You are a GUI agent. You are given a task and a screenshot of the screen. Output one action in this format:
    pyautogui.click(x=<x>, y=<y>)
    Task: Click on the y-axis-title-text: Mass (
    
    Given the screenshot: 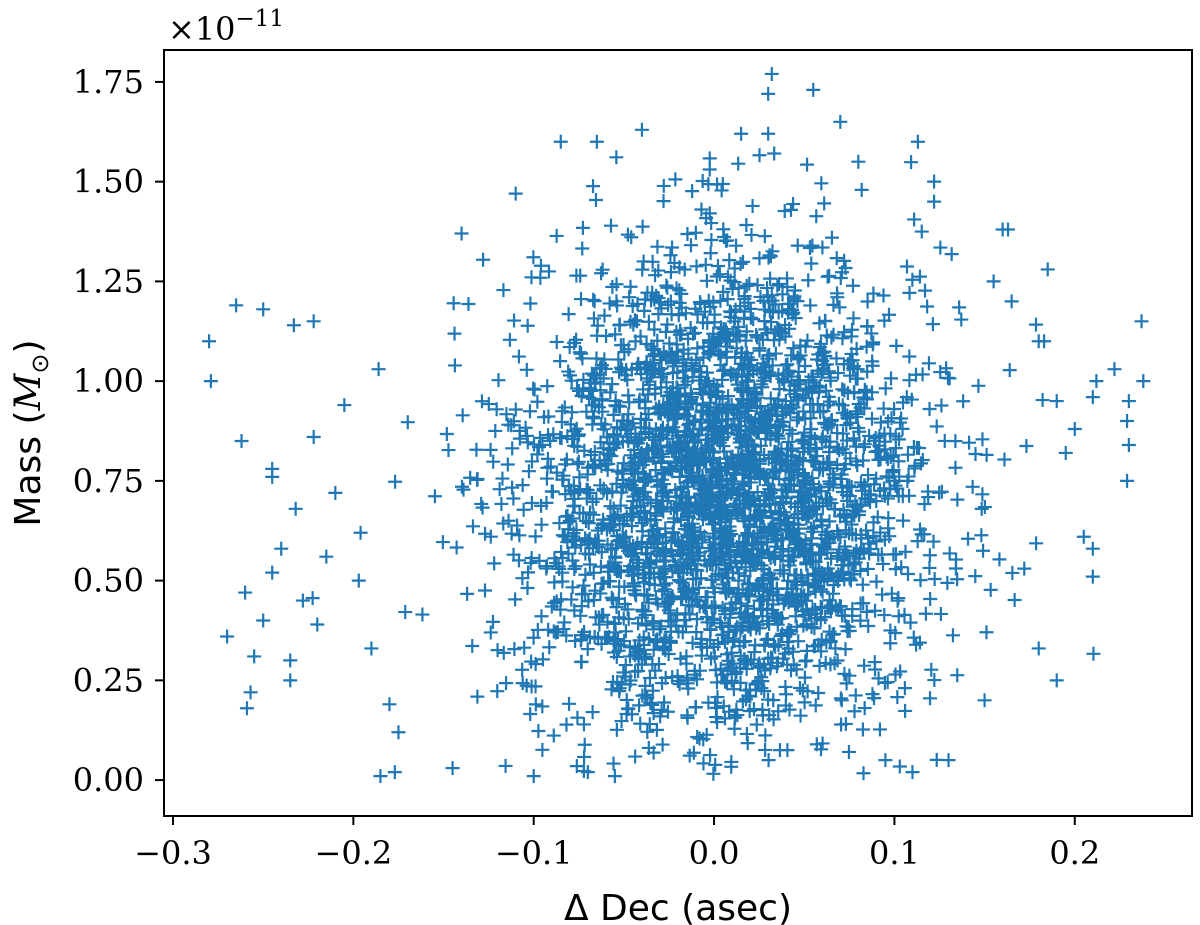 What is the action you would take?
    pyautogui.click(x=28, y=468)
    